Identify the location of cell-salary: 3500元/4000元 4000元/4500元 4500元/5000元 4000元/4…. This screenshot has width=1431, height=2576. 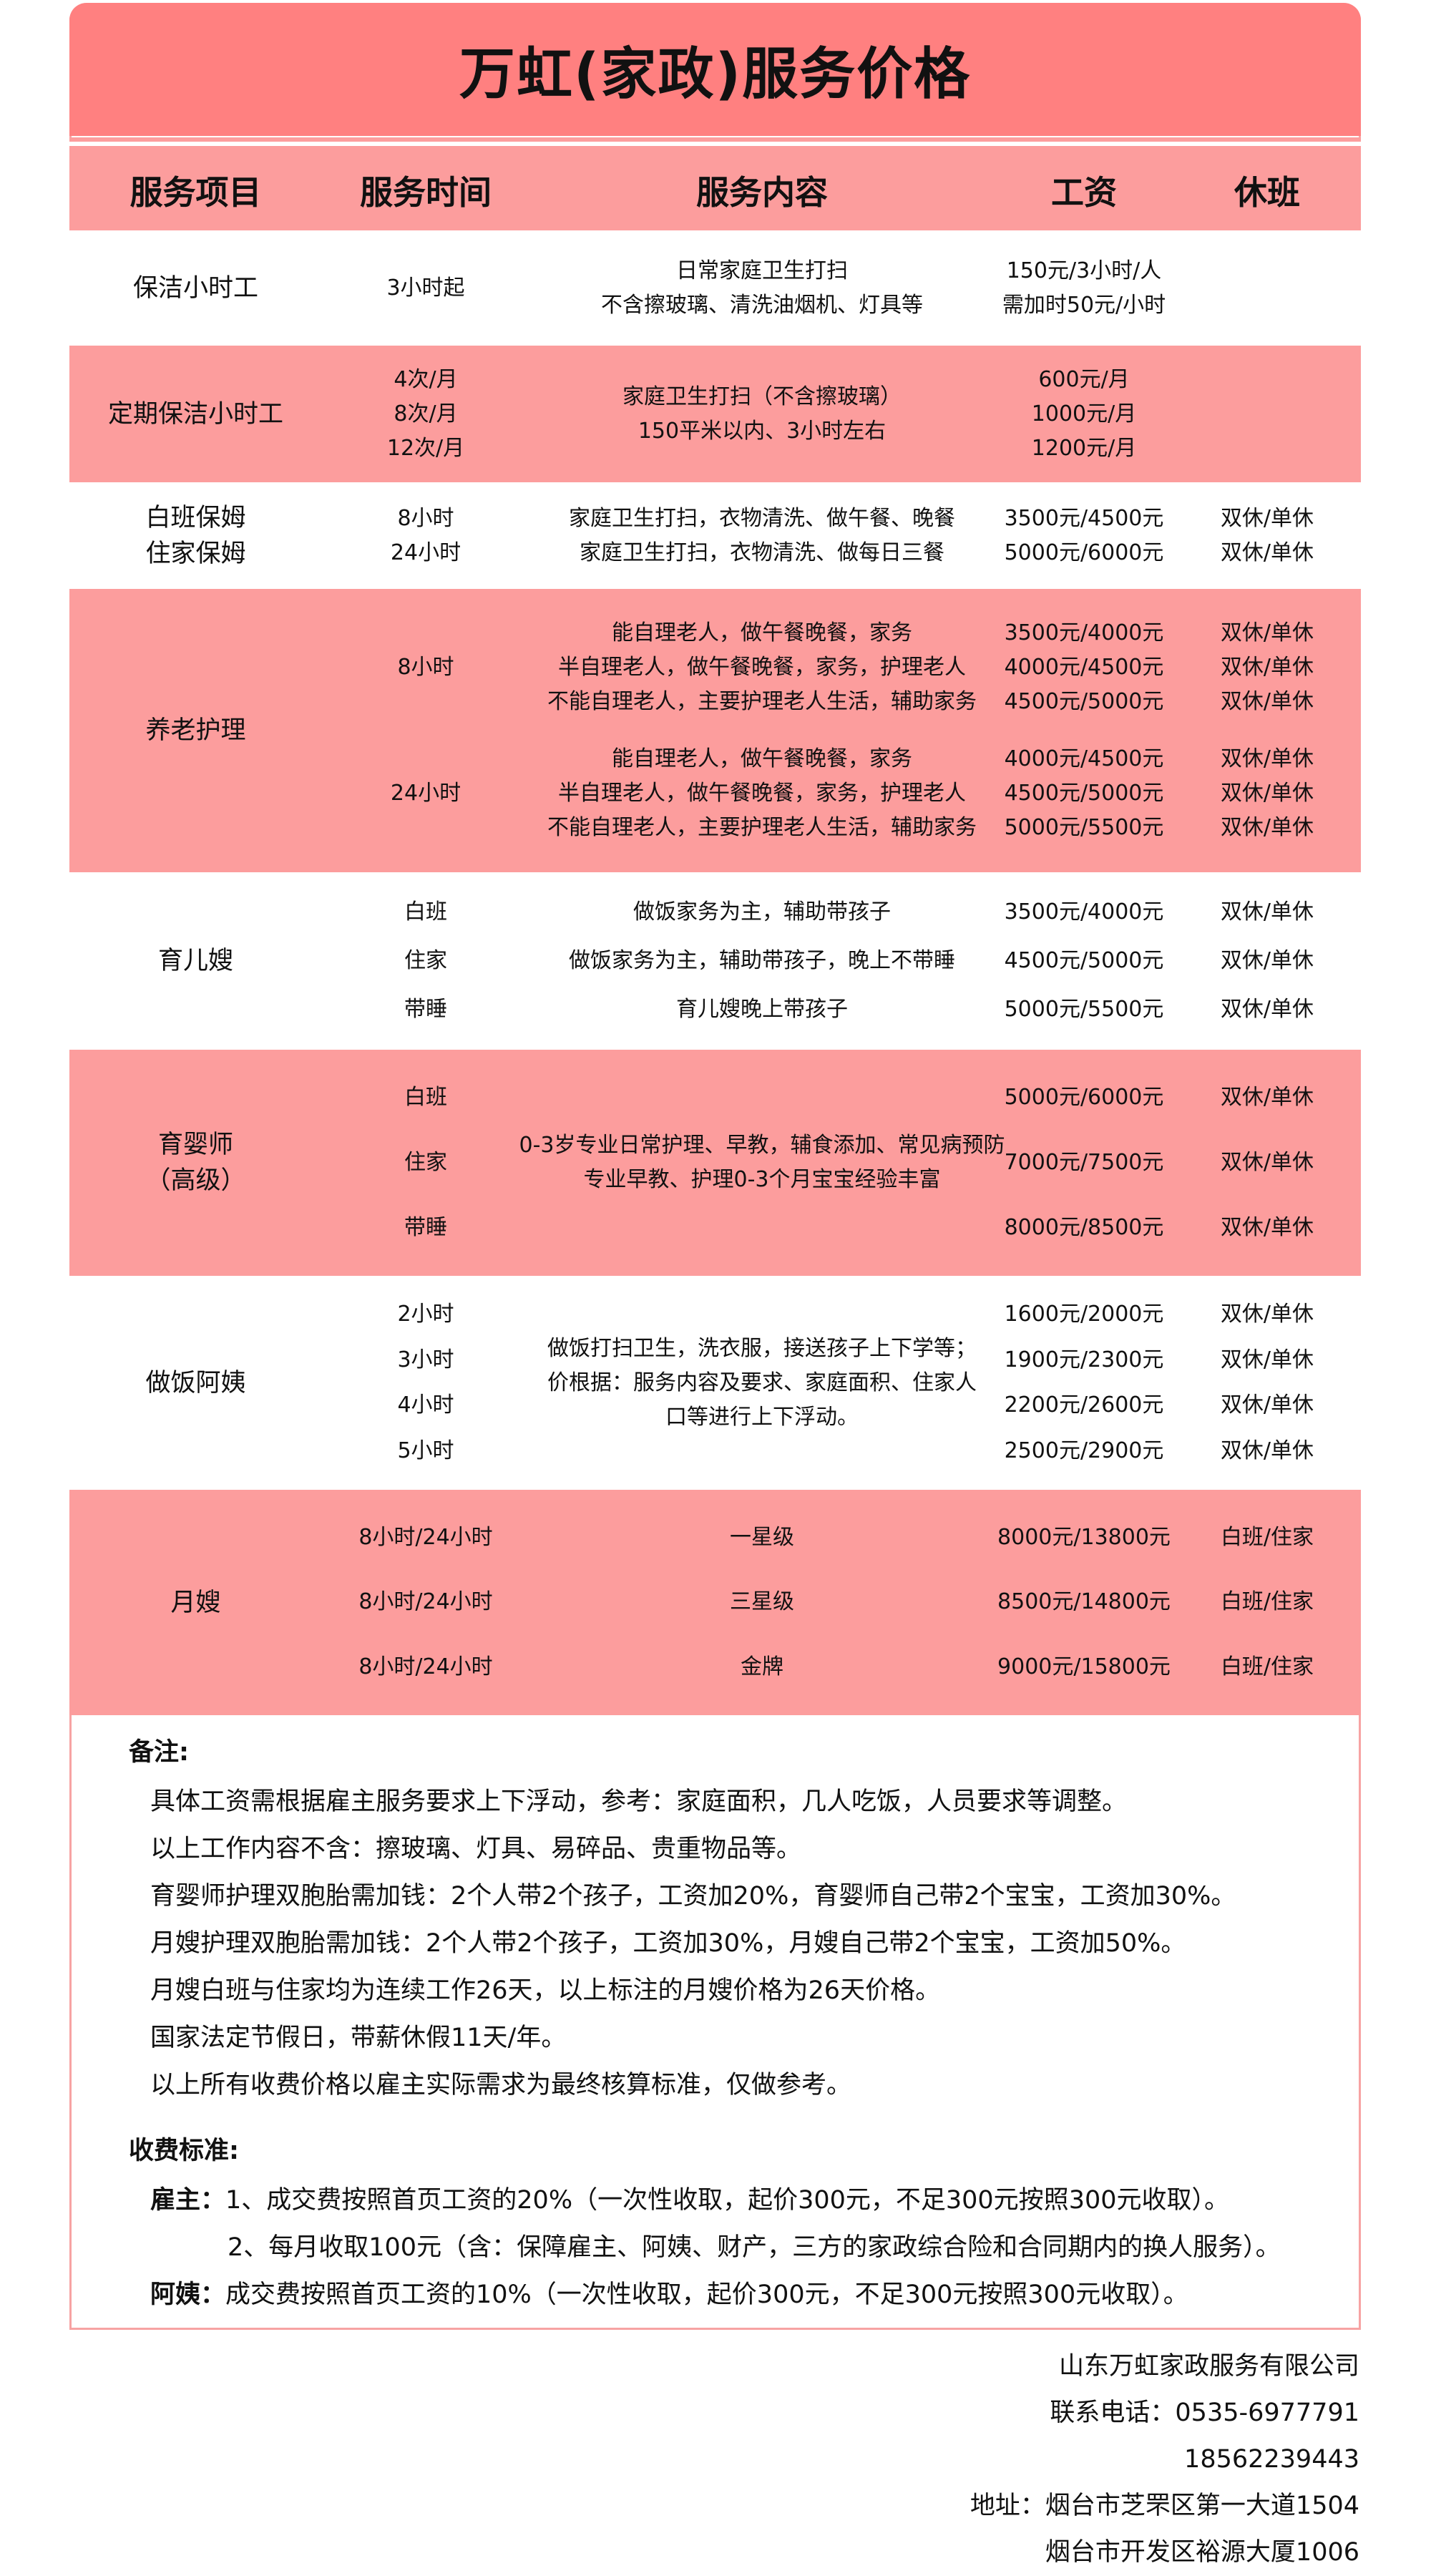
(1084, 731).